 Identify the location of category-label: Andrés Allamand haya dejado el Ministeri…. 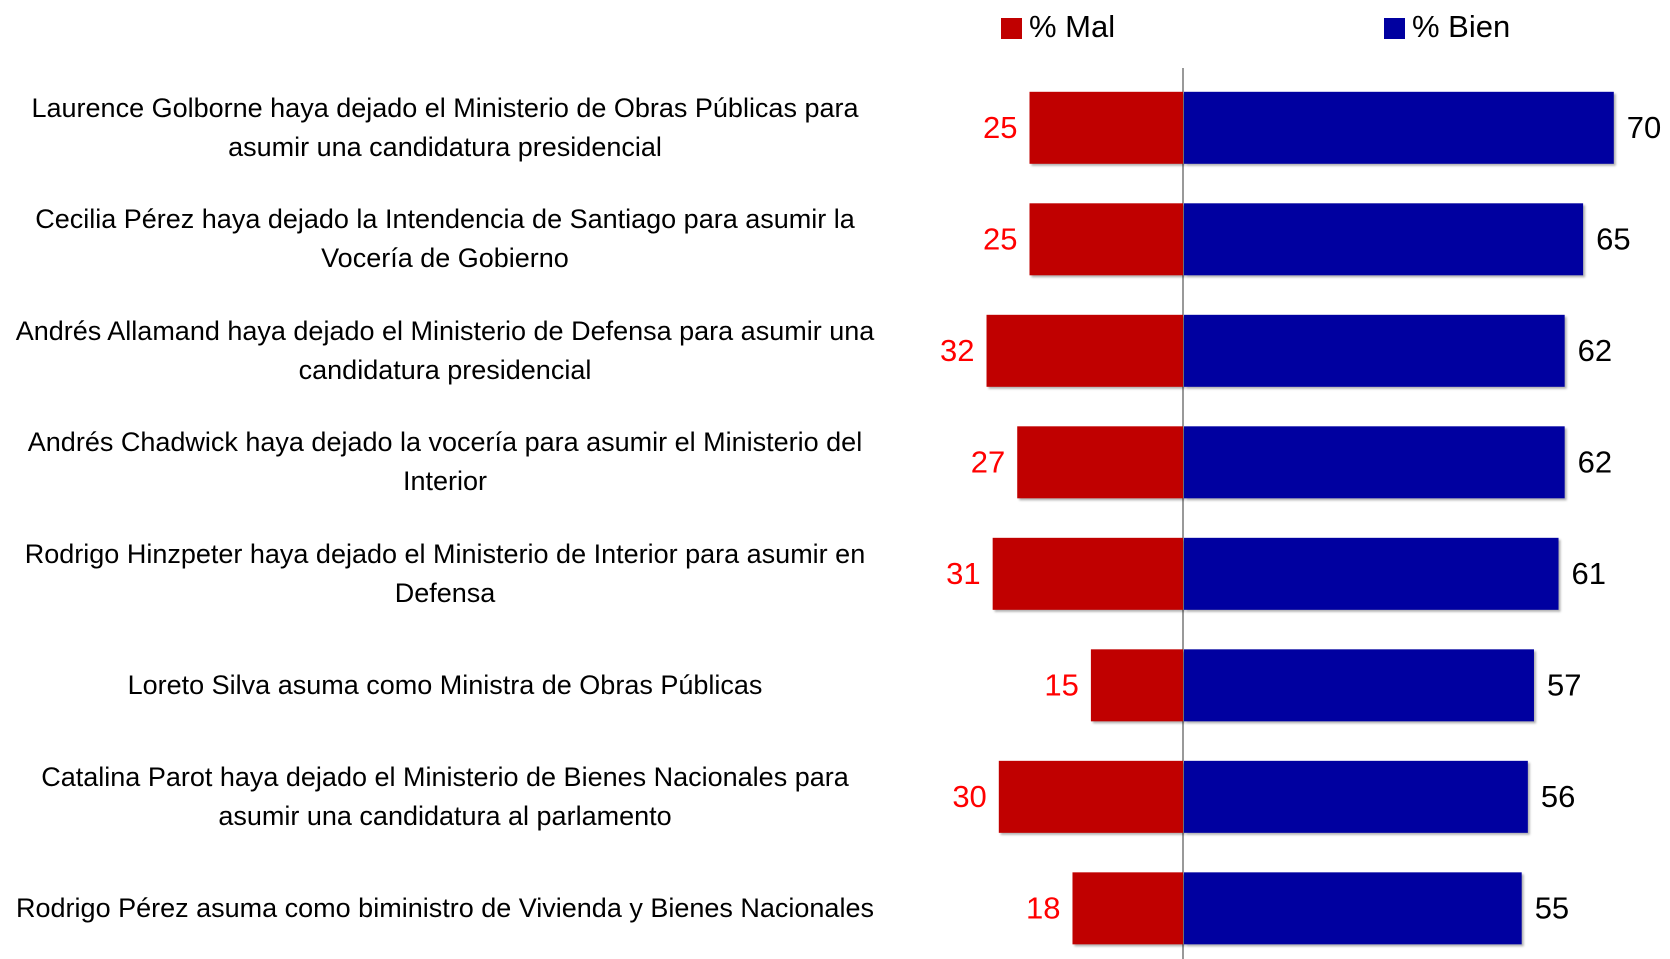
(445, 350).